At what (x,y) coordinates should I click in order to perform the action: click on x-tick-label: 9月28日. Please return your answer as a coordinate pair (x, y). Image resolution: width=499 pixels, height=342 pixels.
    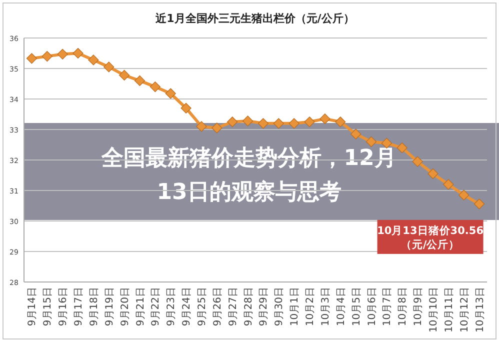
    Looking at the image, I should click on (248, 306).